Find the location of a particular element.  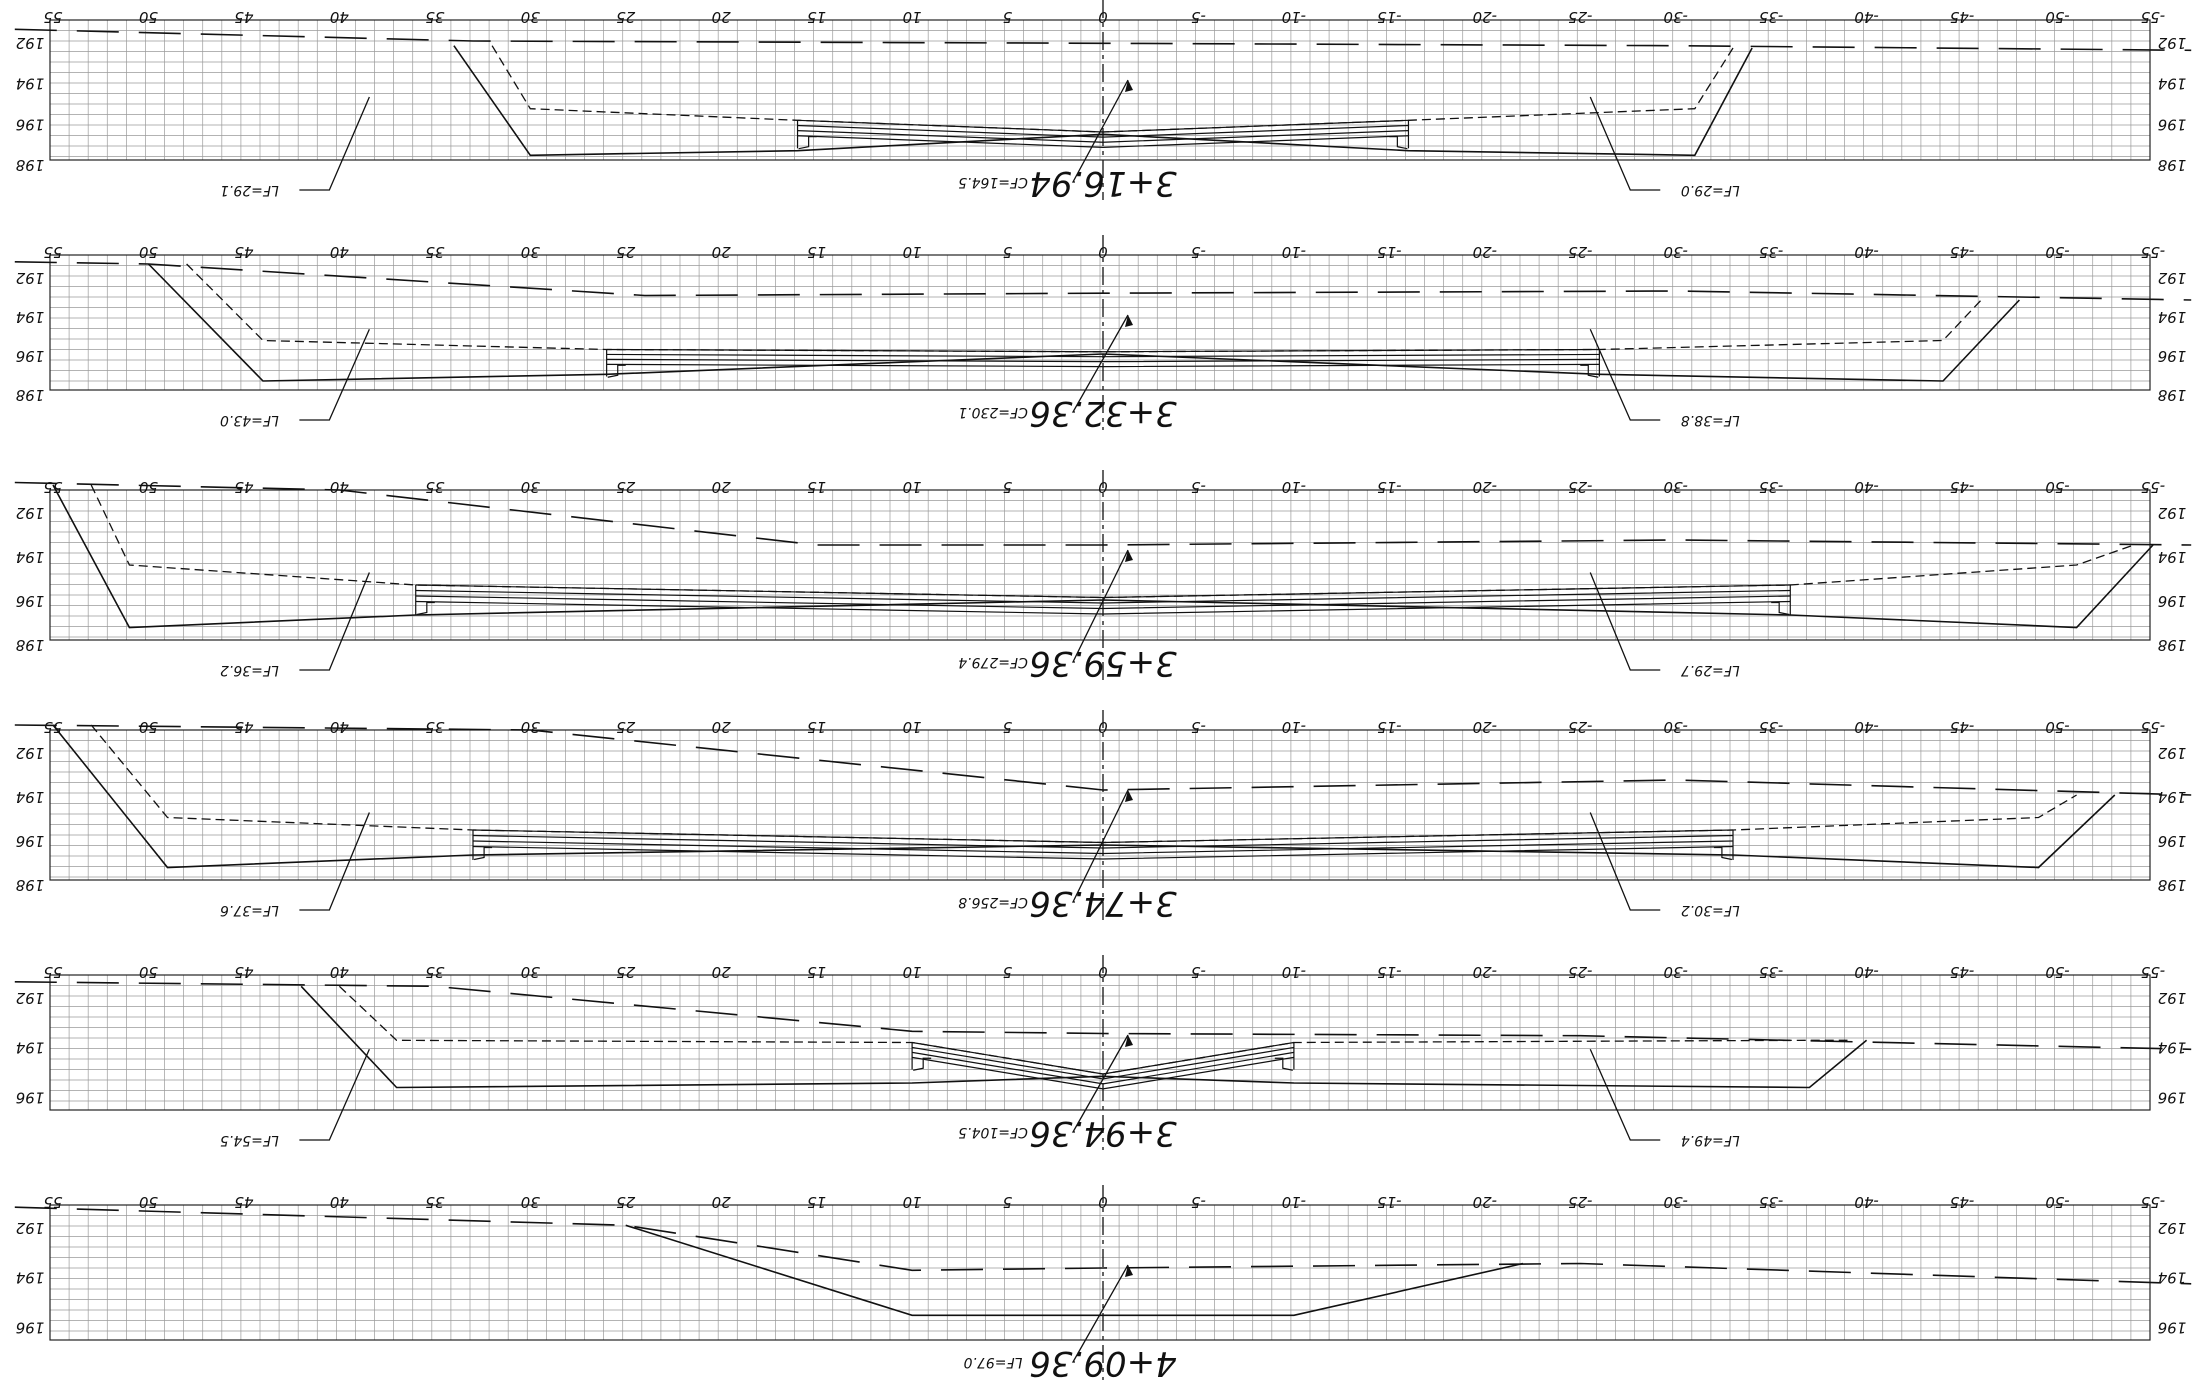

grid is located at coordinates (1100, 322).